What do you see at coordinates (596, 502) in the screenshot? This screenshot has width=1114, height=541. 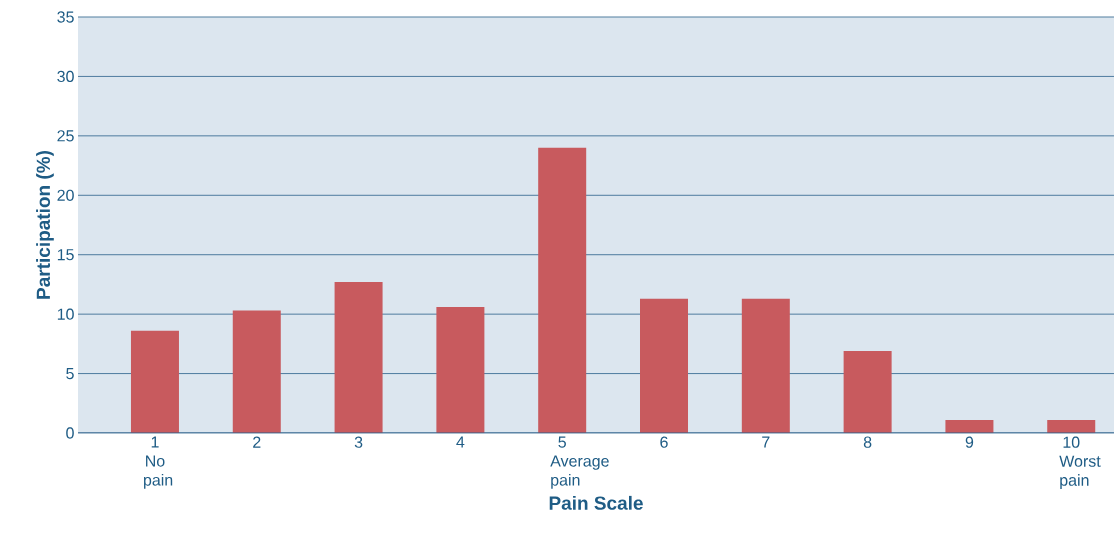 I see `x-axis-title: Pain Scale` at bounding box center [596, 502].